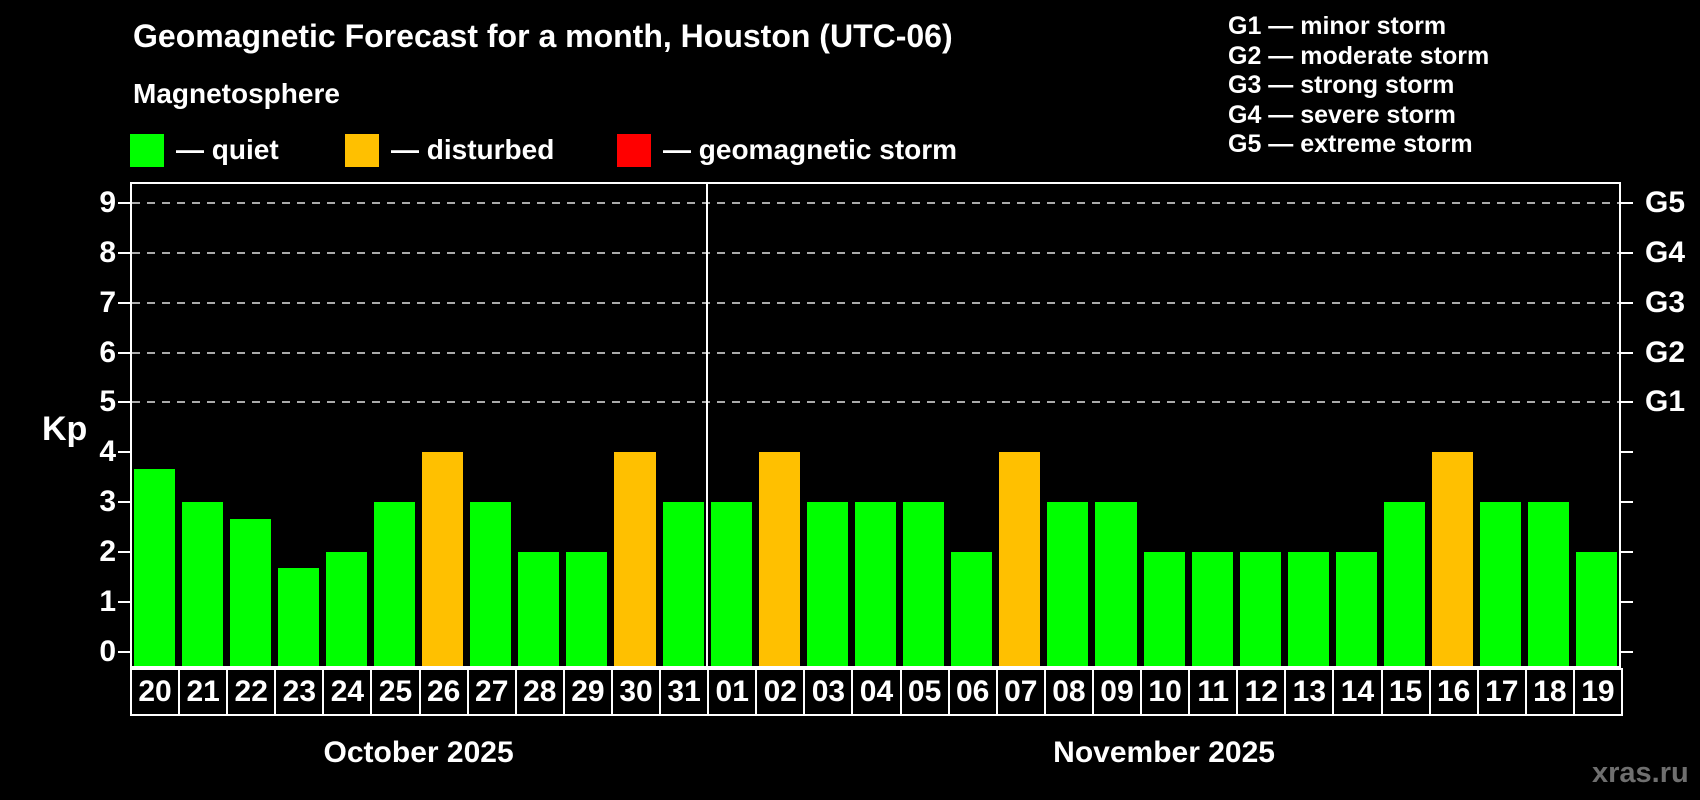 The width and height of the screenshot is (1700, 800). What do you see at coordinates (473, 149) in the screenshot?
I see `legend-label-disturbed: — disturbed` at bounding box center [473, 149].